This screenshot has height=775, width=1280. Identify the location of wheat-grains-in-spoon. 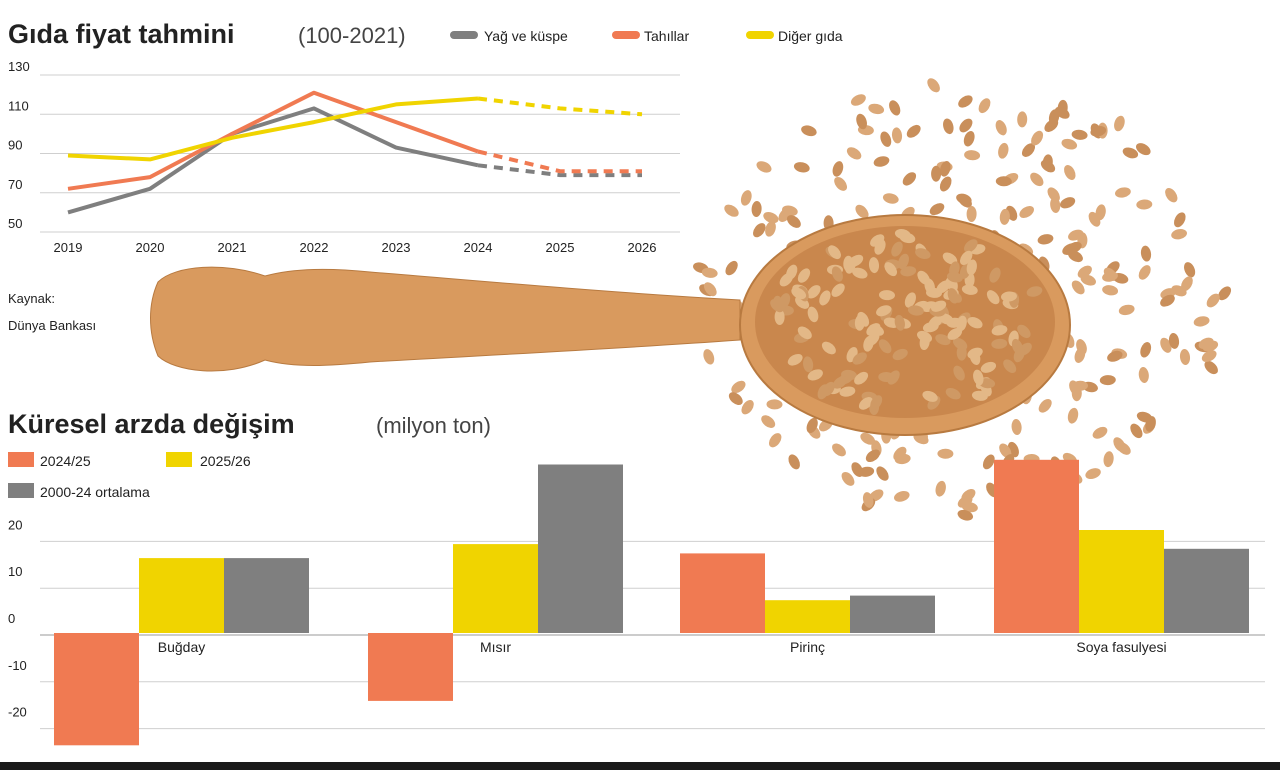
(906, 322).